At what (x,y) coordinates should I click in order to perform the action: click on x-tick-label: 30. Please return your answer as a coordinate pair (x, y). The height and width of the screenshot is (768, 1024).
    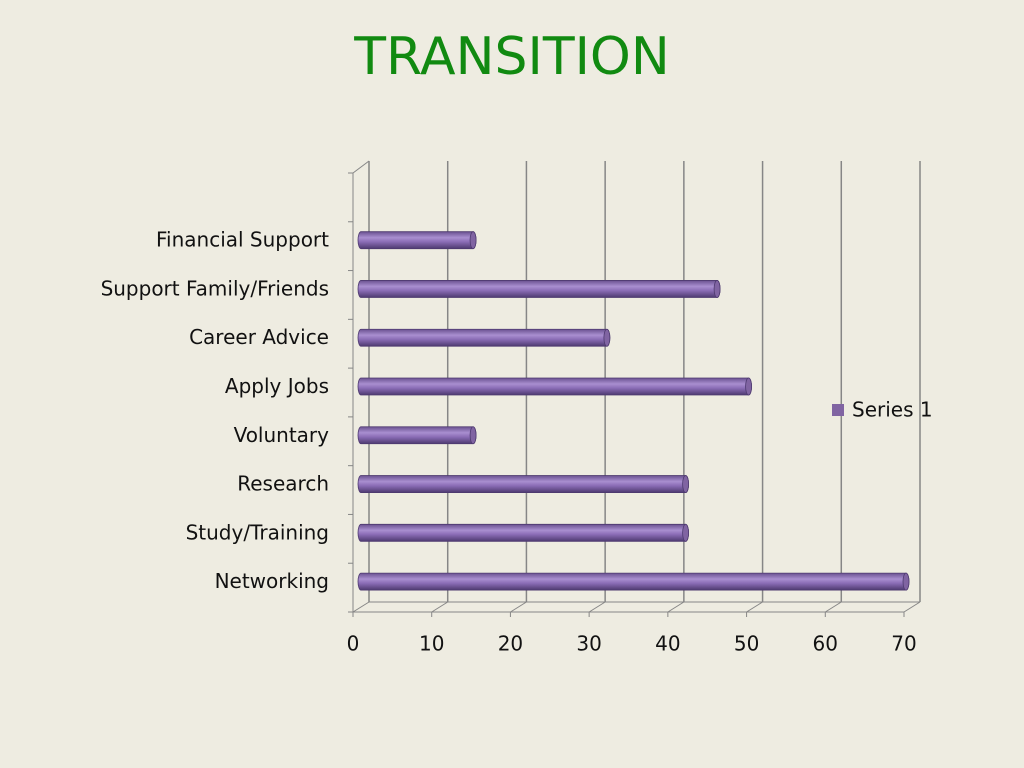
    Looking at the image, I should click on (588, 644).